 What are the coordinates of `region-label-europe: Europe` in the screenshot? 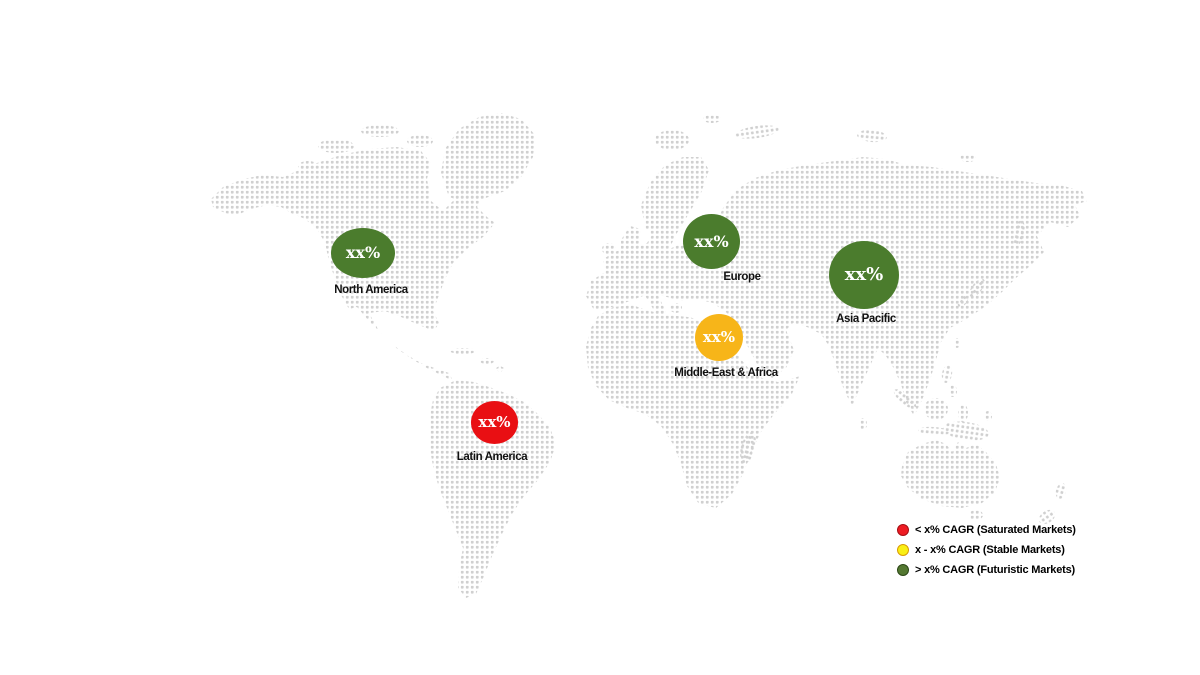 It's located at (742, 277).